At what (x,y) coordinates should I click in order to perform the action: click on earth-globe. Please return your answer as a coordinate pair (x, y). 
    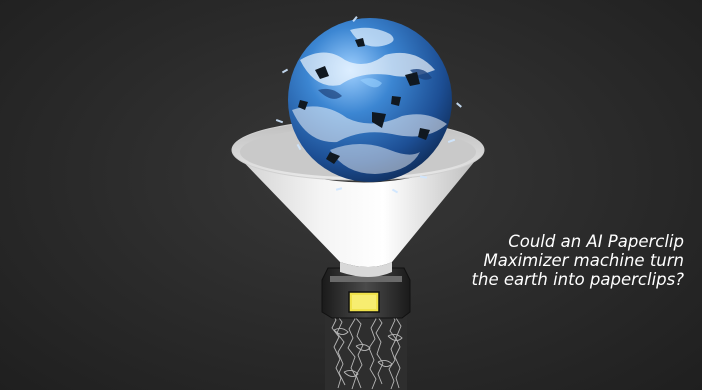
    Looking at the image, I should click on (368, 105).